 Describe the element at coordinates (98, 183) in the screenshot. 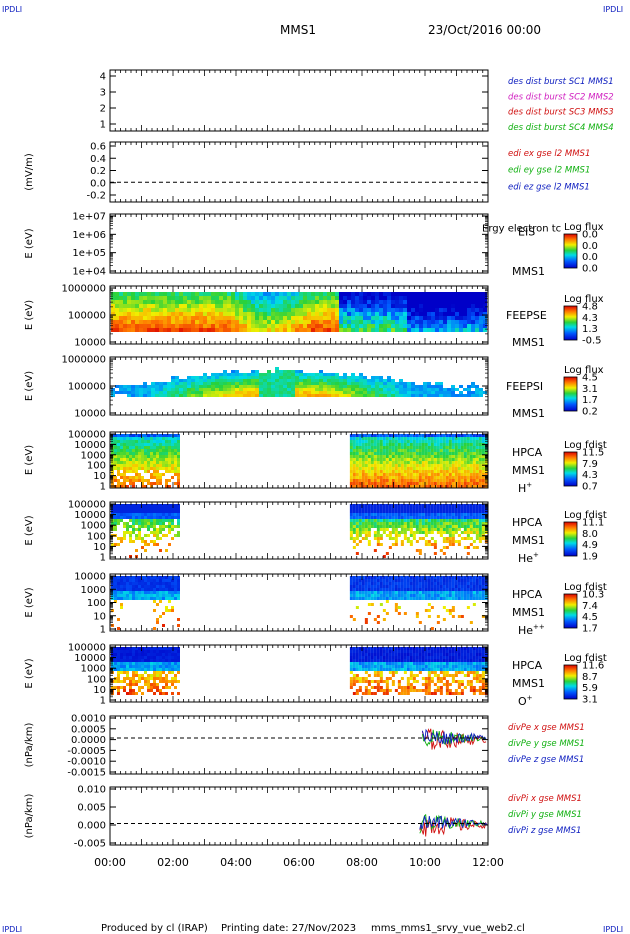

I see `edi-y-tick-label: 0.0` at that location.